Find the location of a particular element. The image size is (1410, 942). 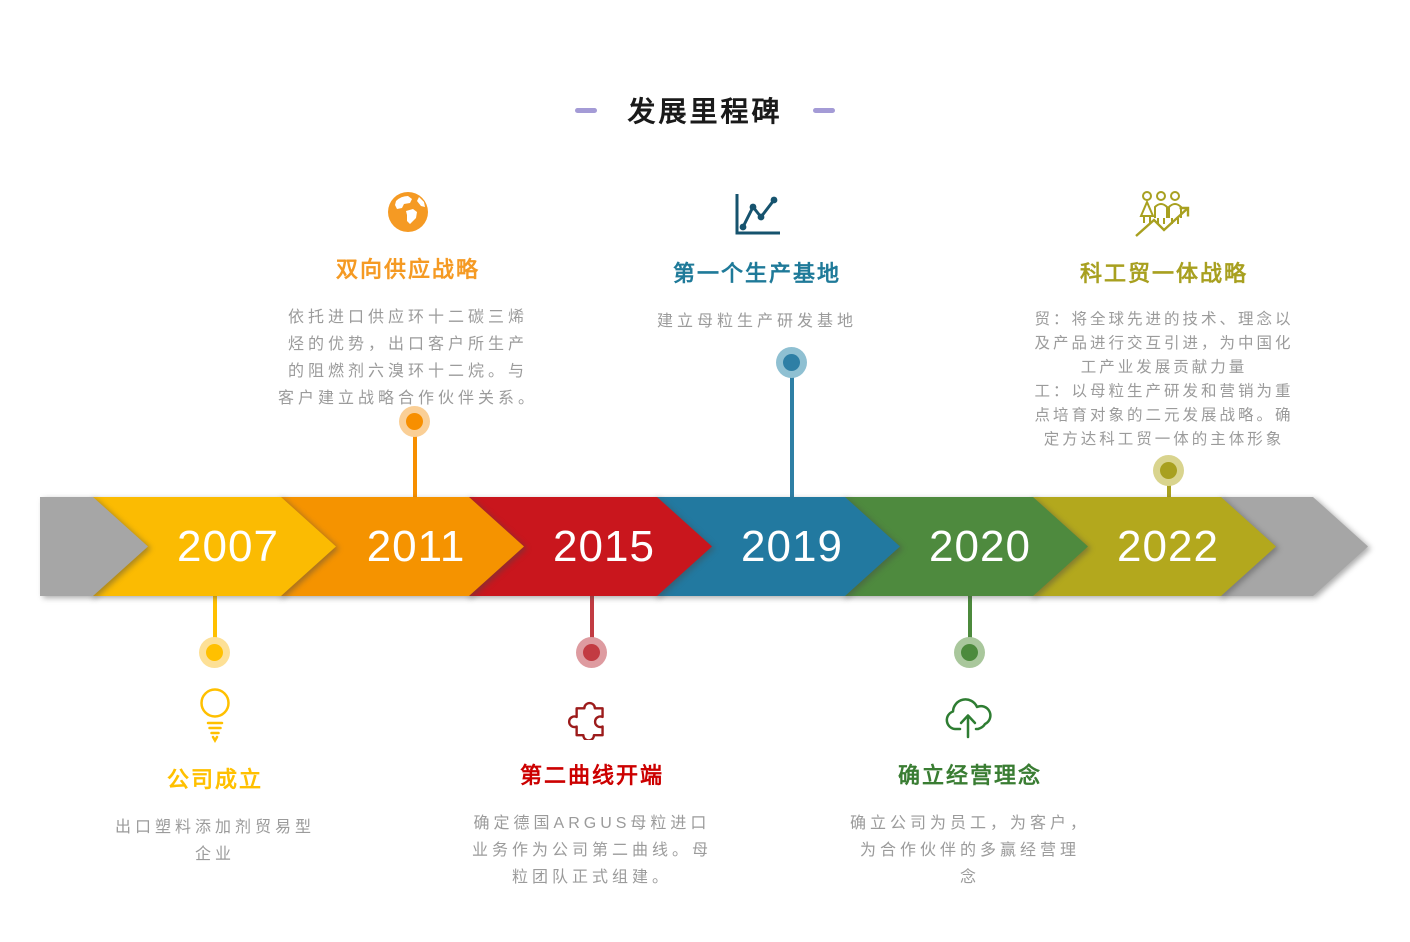

milestone-title-2007: 公司成立 is located at coordinates (214, 779).